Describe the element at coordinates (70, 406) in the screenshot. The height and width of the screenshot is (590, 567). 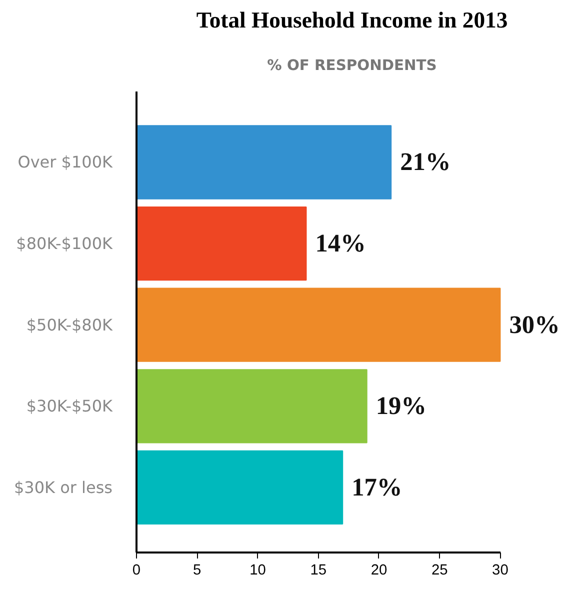
I see `y-tick-label: $30K-$50K` at that location.